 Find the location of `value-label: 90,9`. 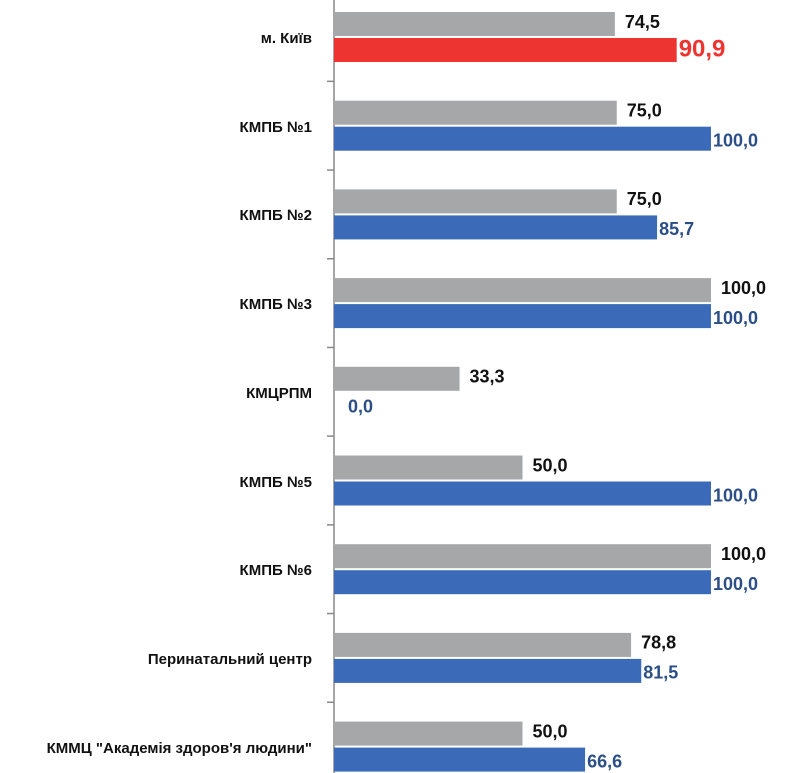

value-label: 90,9 is located at coordinates (702, 48).